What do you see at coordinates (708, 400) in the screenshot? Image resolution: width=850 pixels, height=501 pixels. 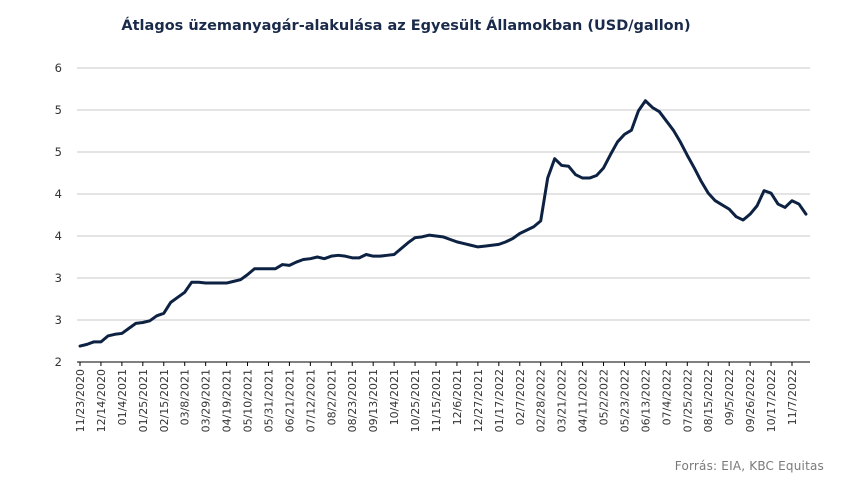 I see `x-tick-label: 08/15/2022` at bounding box center [708, 400].